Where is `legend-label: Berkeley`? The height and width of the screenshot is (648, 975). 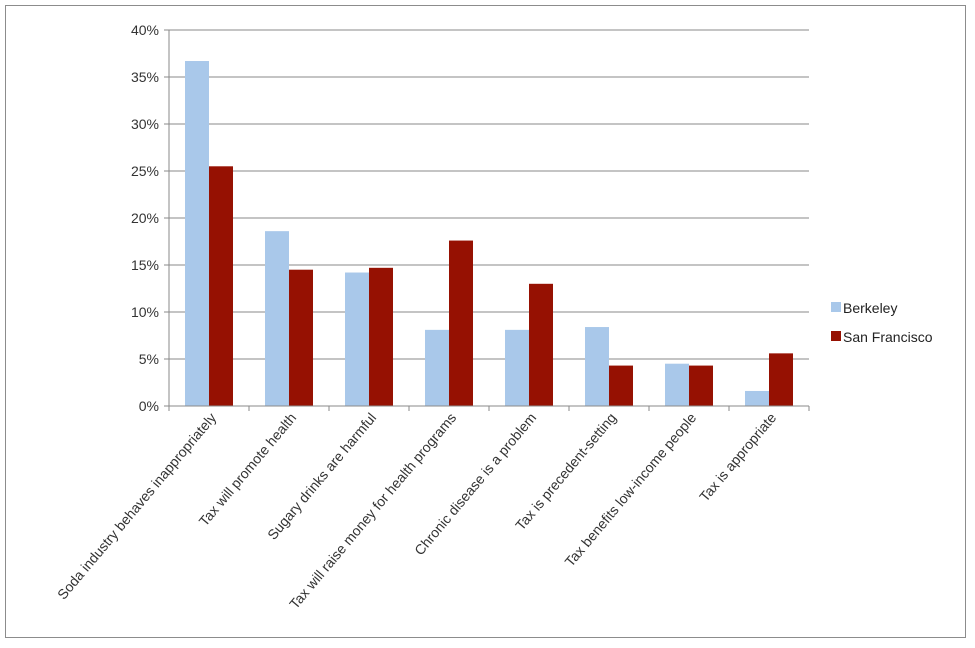
legend-label: Berkeley is located at coordinates (870, 308).